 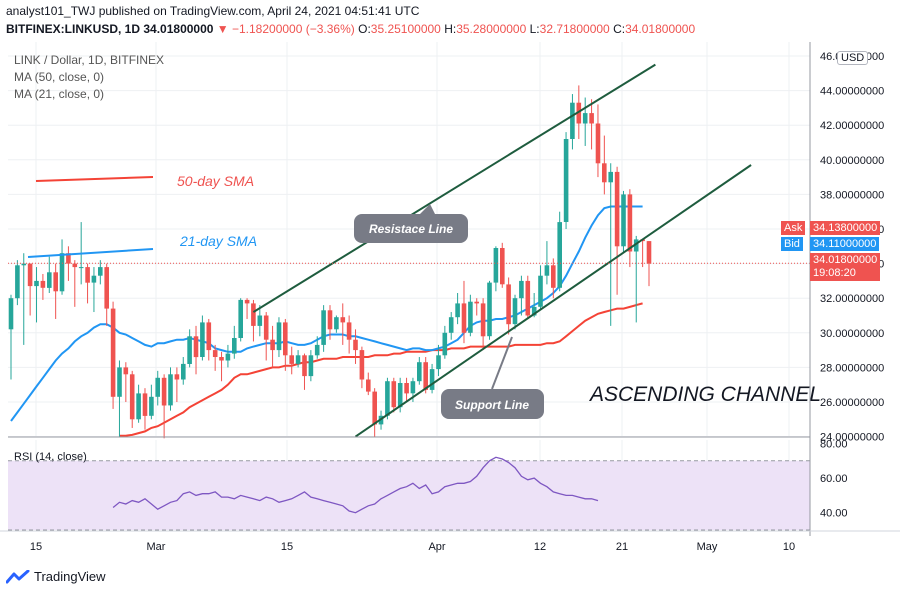 I want to click on c-label: C:, so click(x=619, y=29).